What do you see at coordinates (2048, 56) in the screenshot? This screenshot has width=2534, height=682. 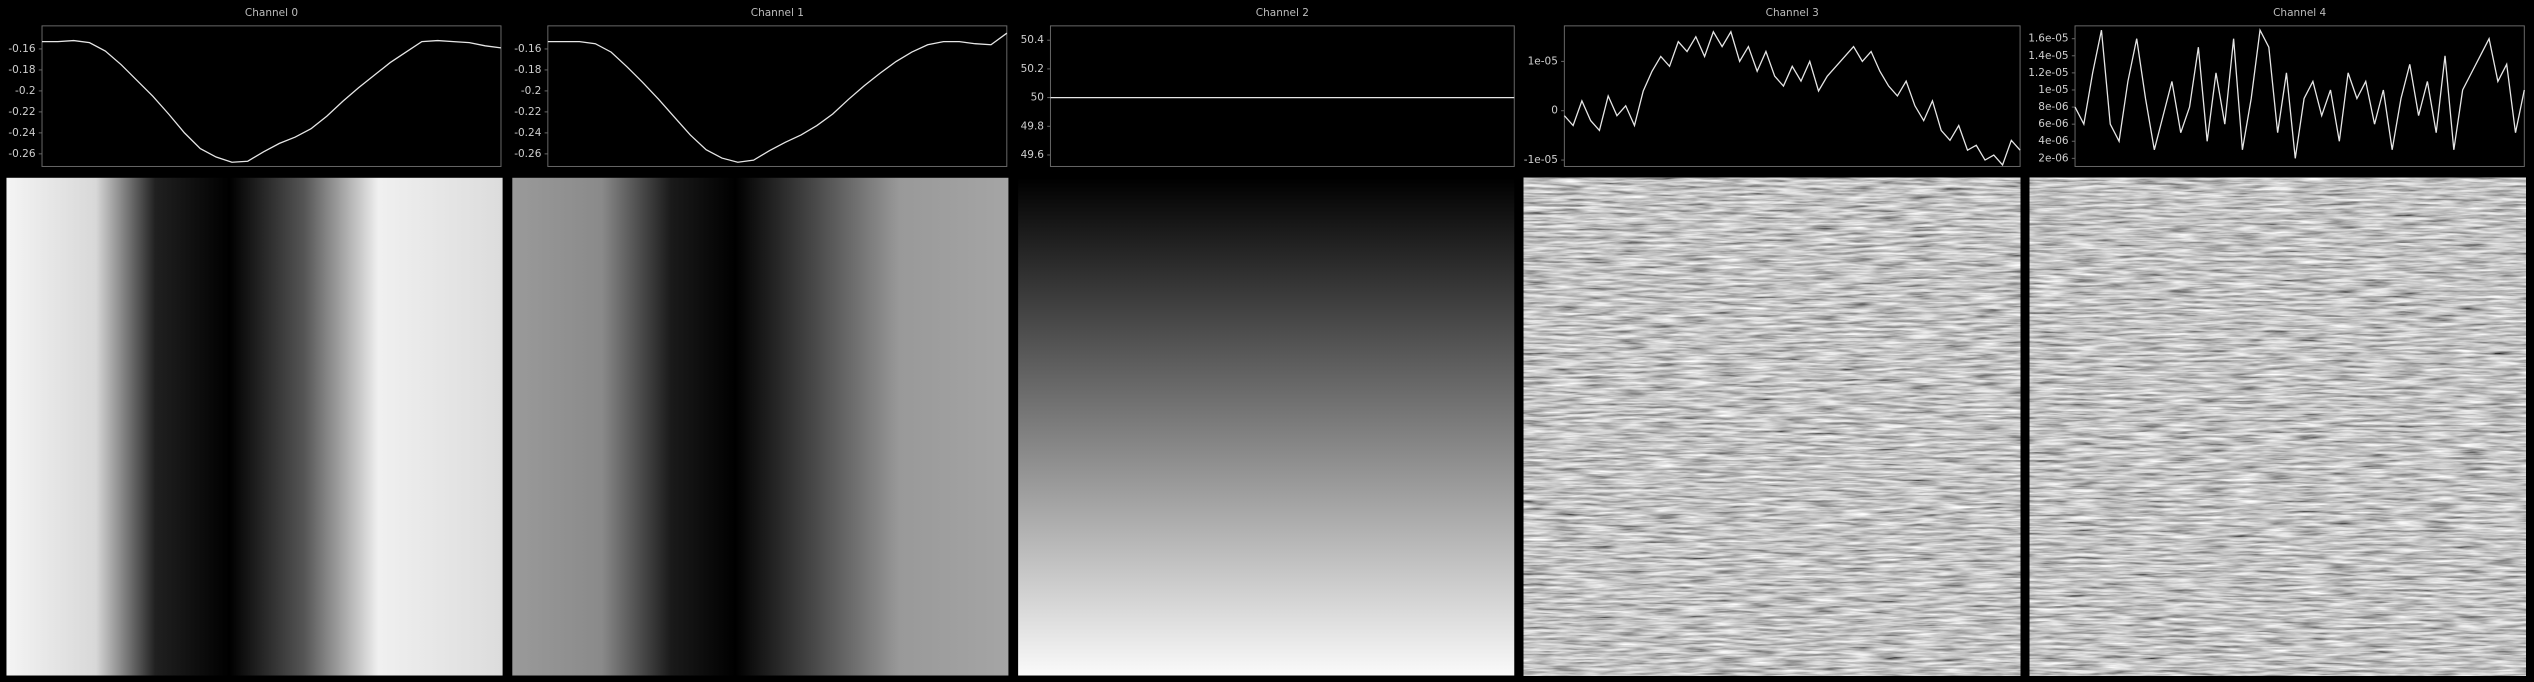 I see `y-tick-label: 1.4e-05` at bounding box center [2048, 56].